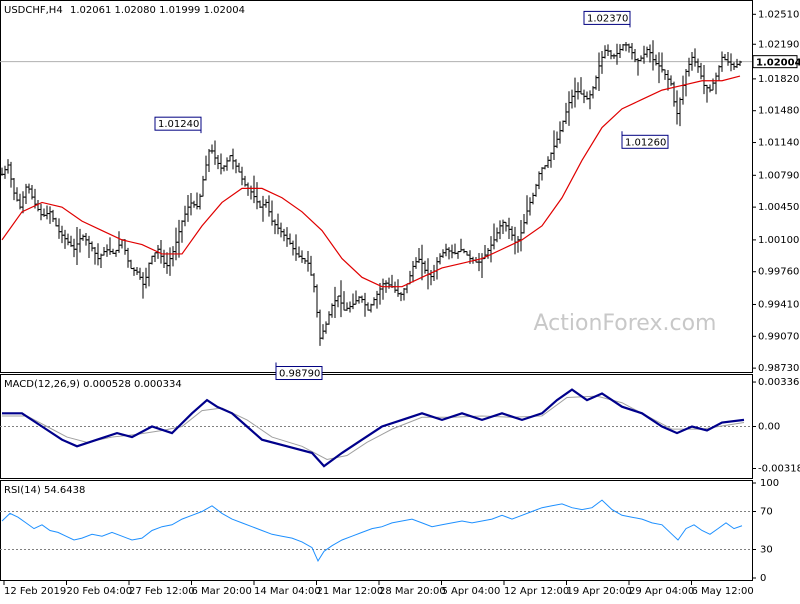 Image resolution: width=800 pixels, height=604 pixels. I want to click on price-y-tick-label: 0.98730, so click(778, 368).